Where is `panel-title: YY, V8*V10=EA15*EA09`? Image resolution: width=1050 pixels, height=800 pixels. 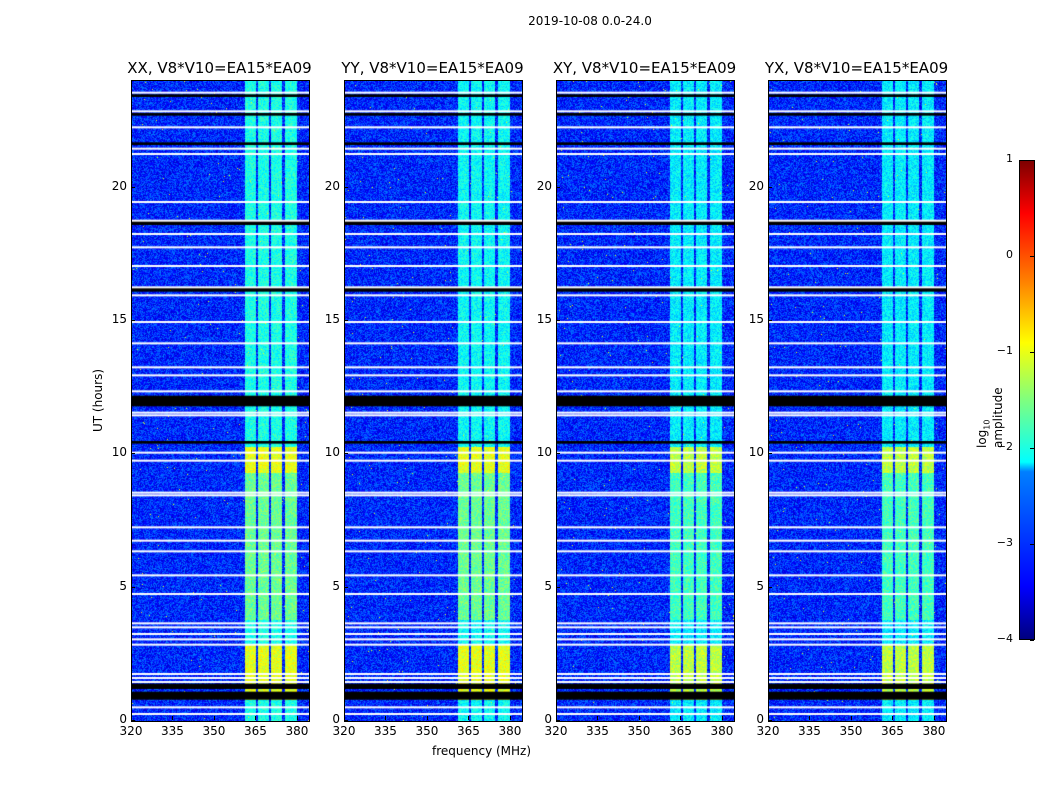
panel-title: YY, V8*V10=EA15*EA09 is located at coordinates (432, 68).